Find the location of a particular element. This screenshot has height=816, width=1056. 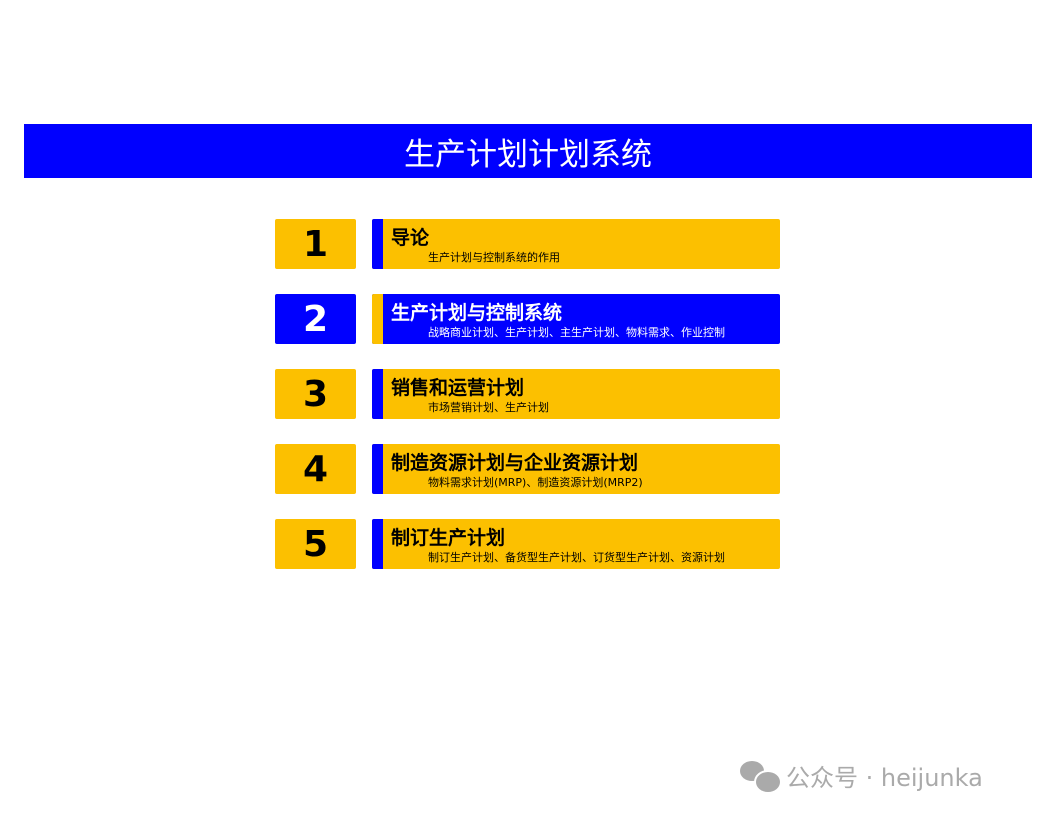

agenda-item: 1 导论 生产计划与控制系统的作用 is located at coordinates (527, 244).